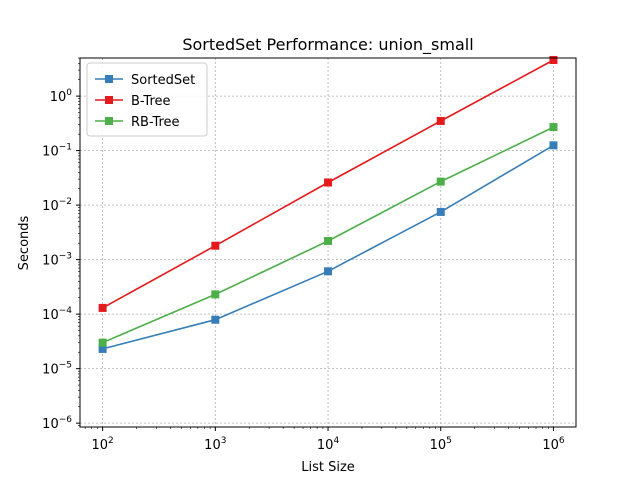  What do you see at coordinates (57, 314) in the screenshot?
I see `y-tick-label: 10⁻⁴` at bounding box center [57, 314].